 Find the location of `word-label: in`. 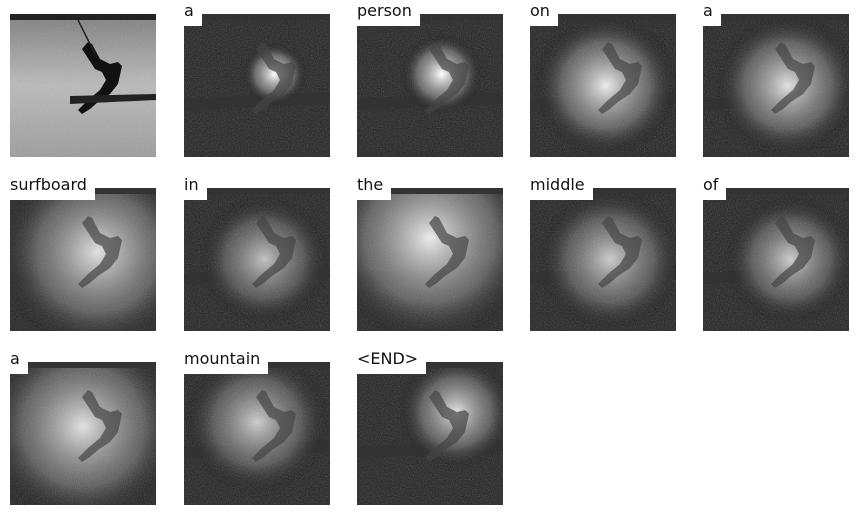

word-label: in is located at coordinates (194, 187).